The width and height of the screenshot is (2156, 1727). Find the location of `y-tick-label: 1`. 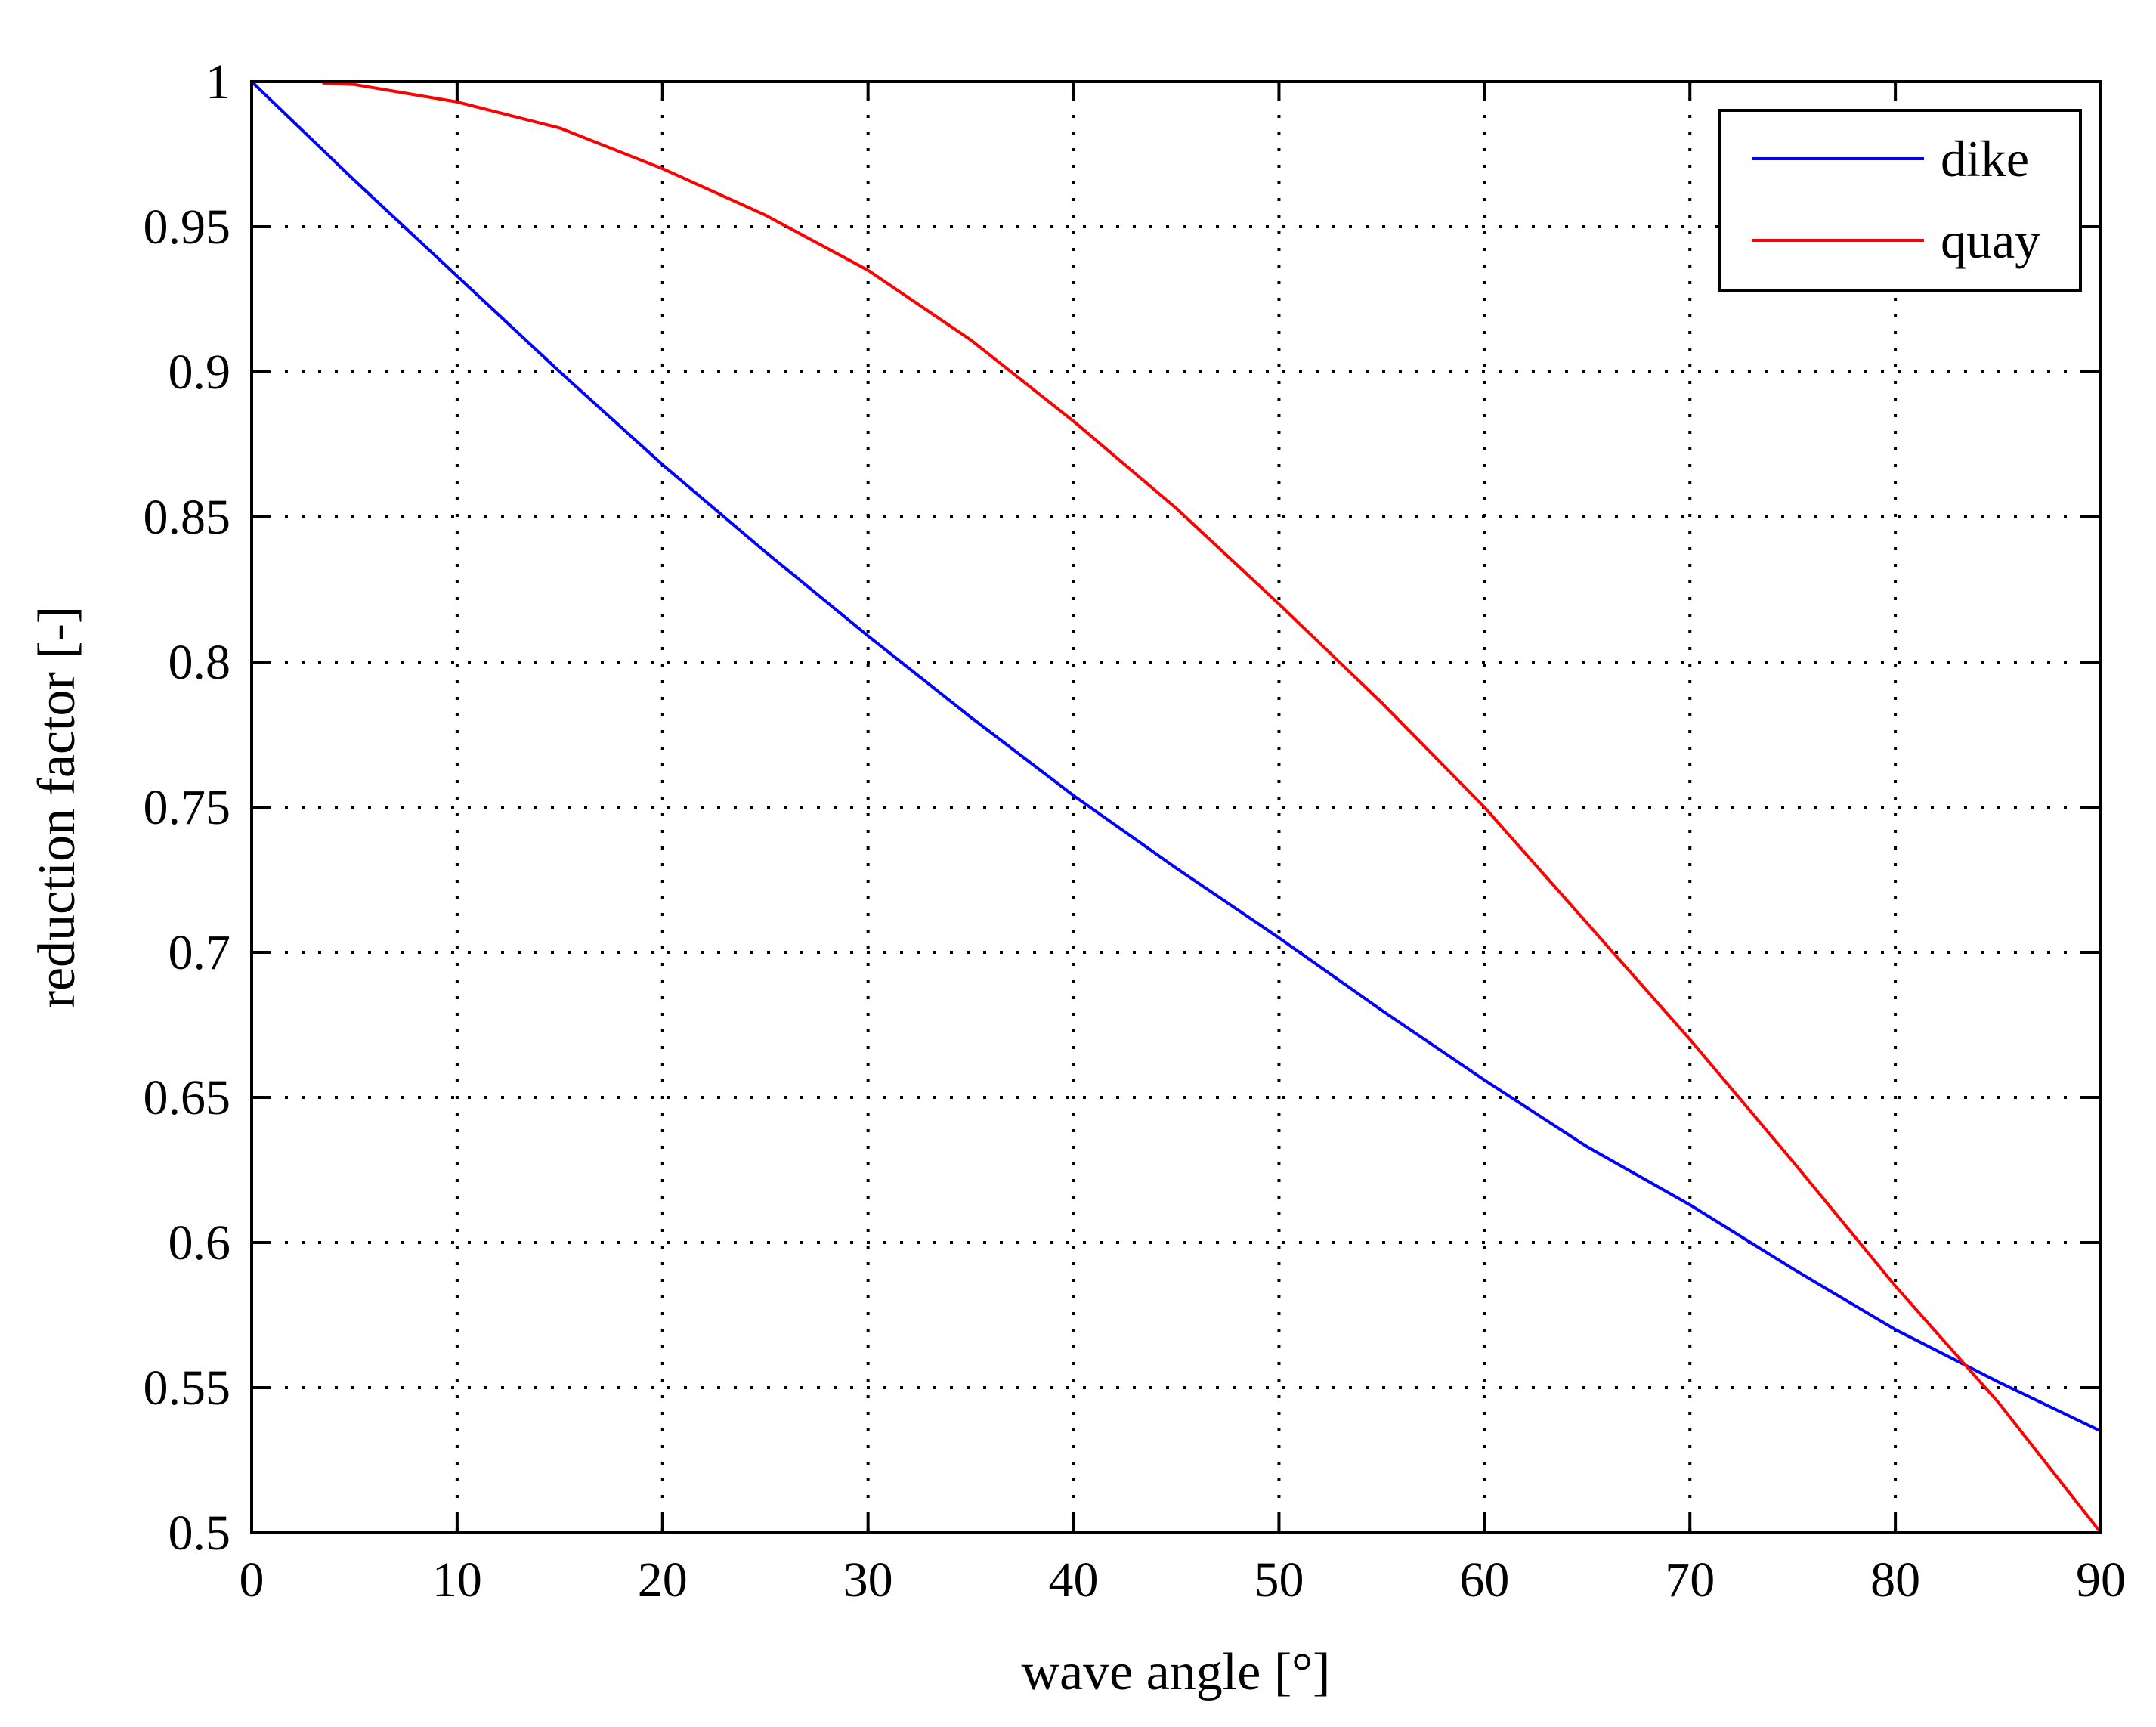

y-tick-label: 1 is located at coordinates (218, 82).